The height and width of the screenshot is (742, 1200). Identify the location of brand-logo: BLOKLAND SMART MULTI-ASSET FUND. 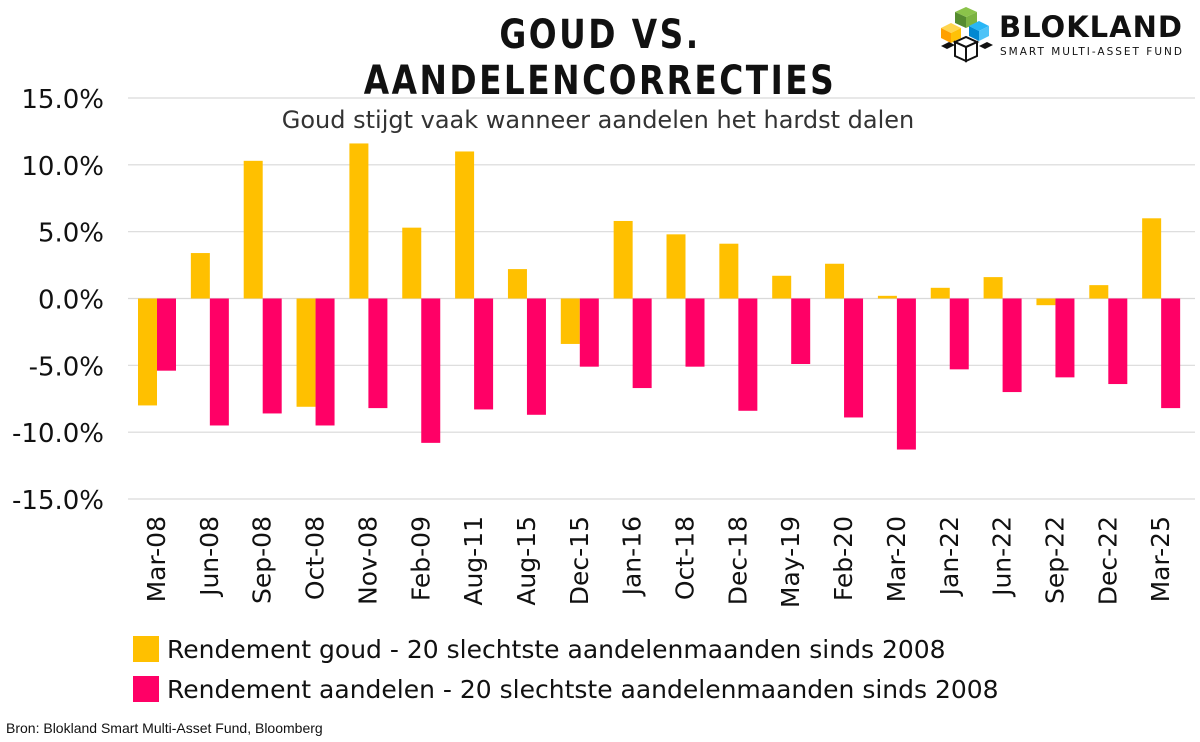
(1062, 36).